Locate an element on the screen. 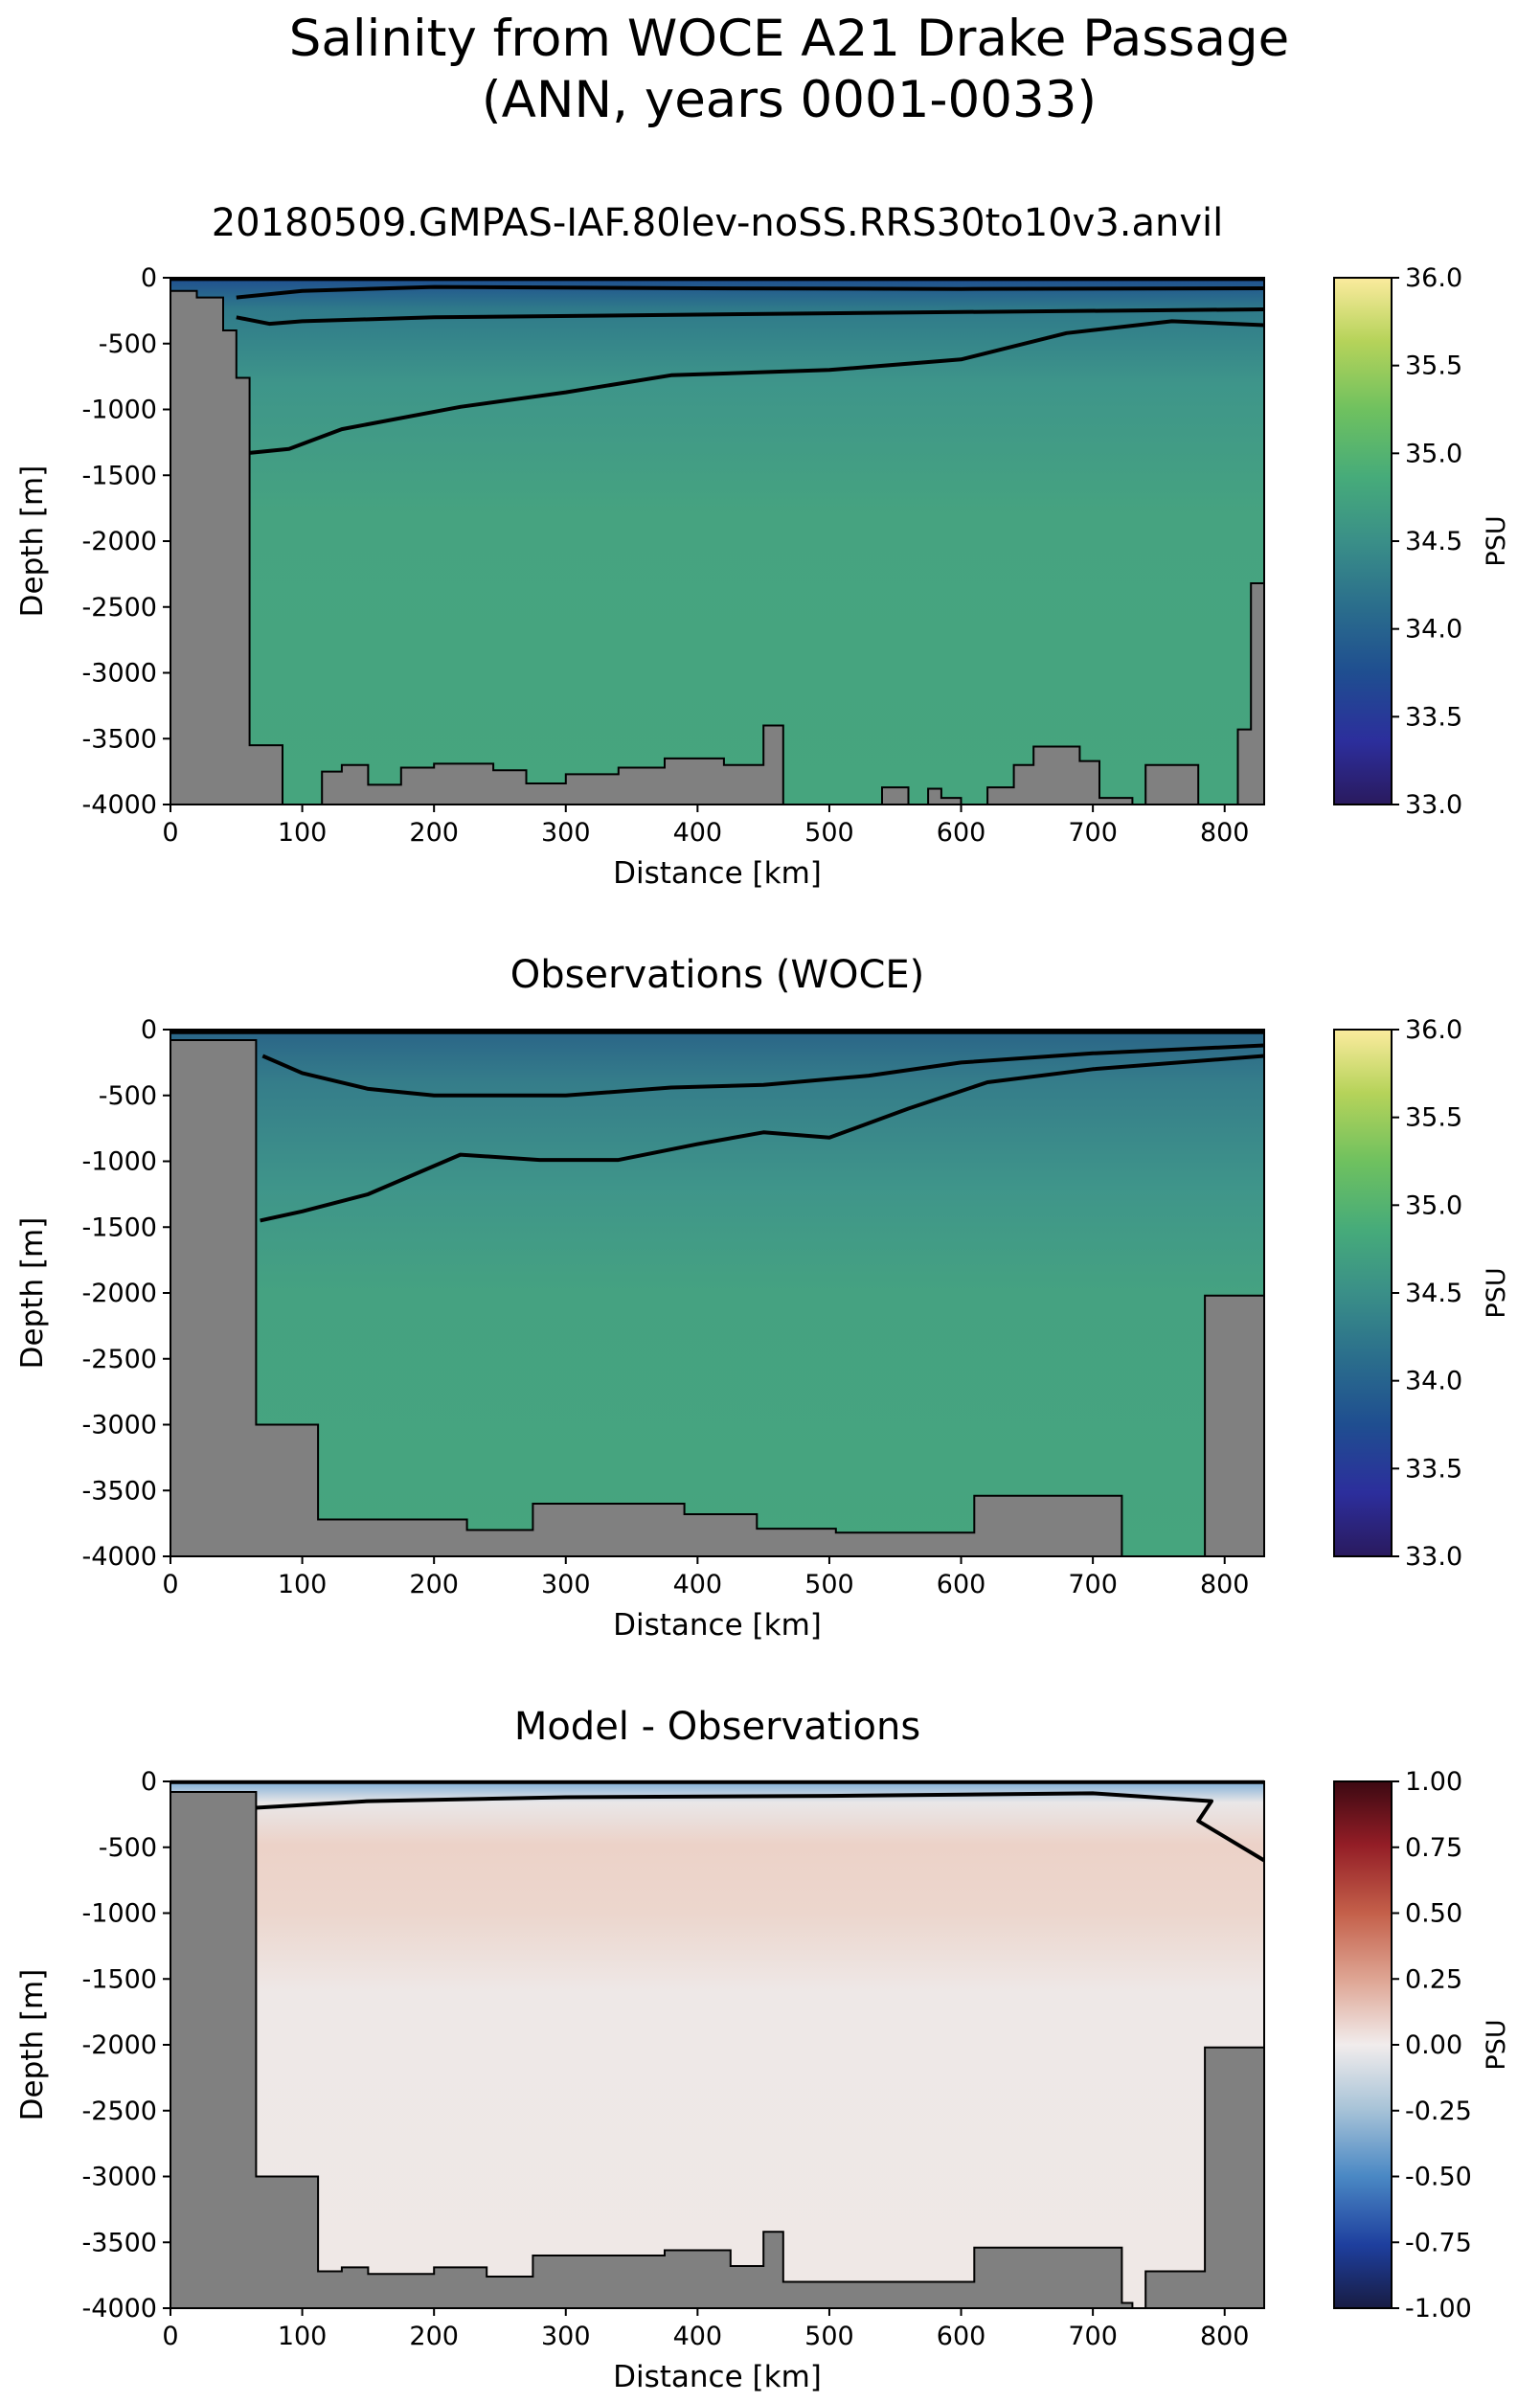  panel-title: Model - Observations is located at coordinates (717, 1727).